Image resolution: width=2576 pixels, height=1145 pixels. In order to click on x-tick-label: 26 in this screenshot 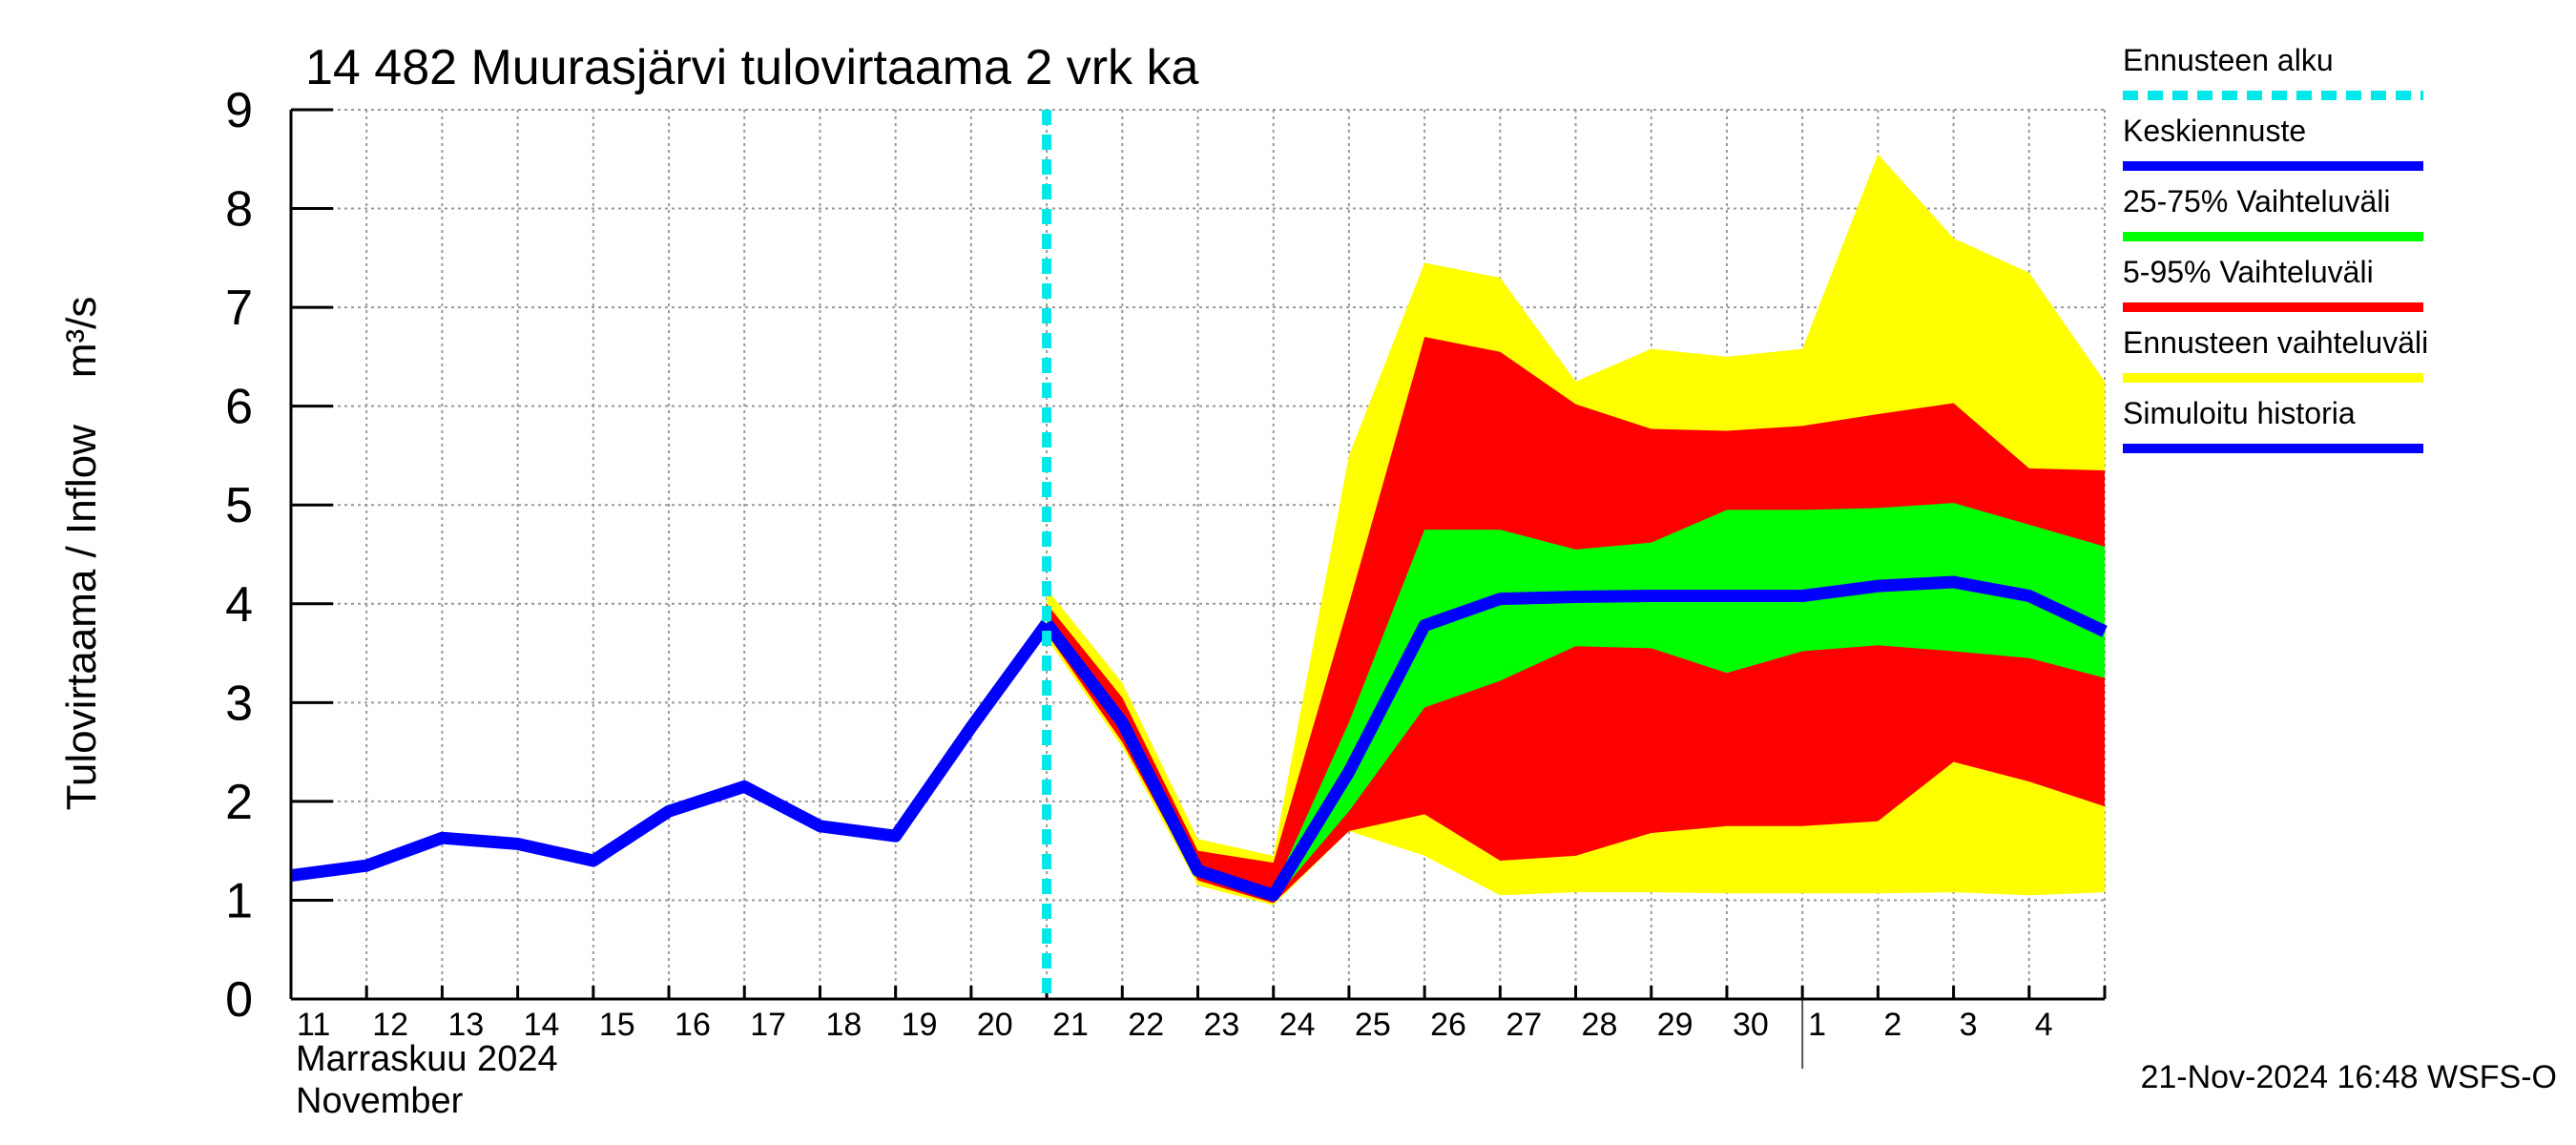, I will do `click(1448, 1025)`.